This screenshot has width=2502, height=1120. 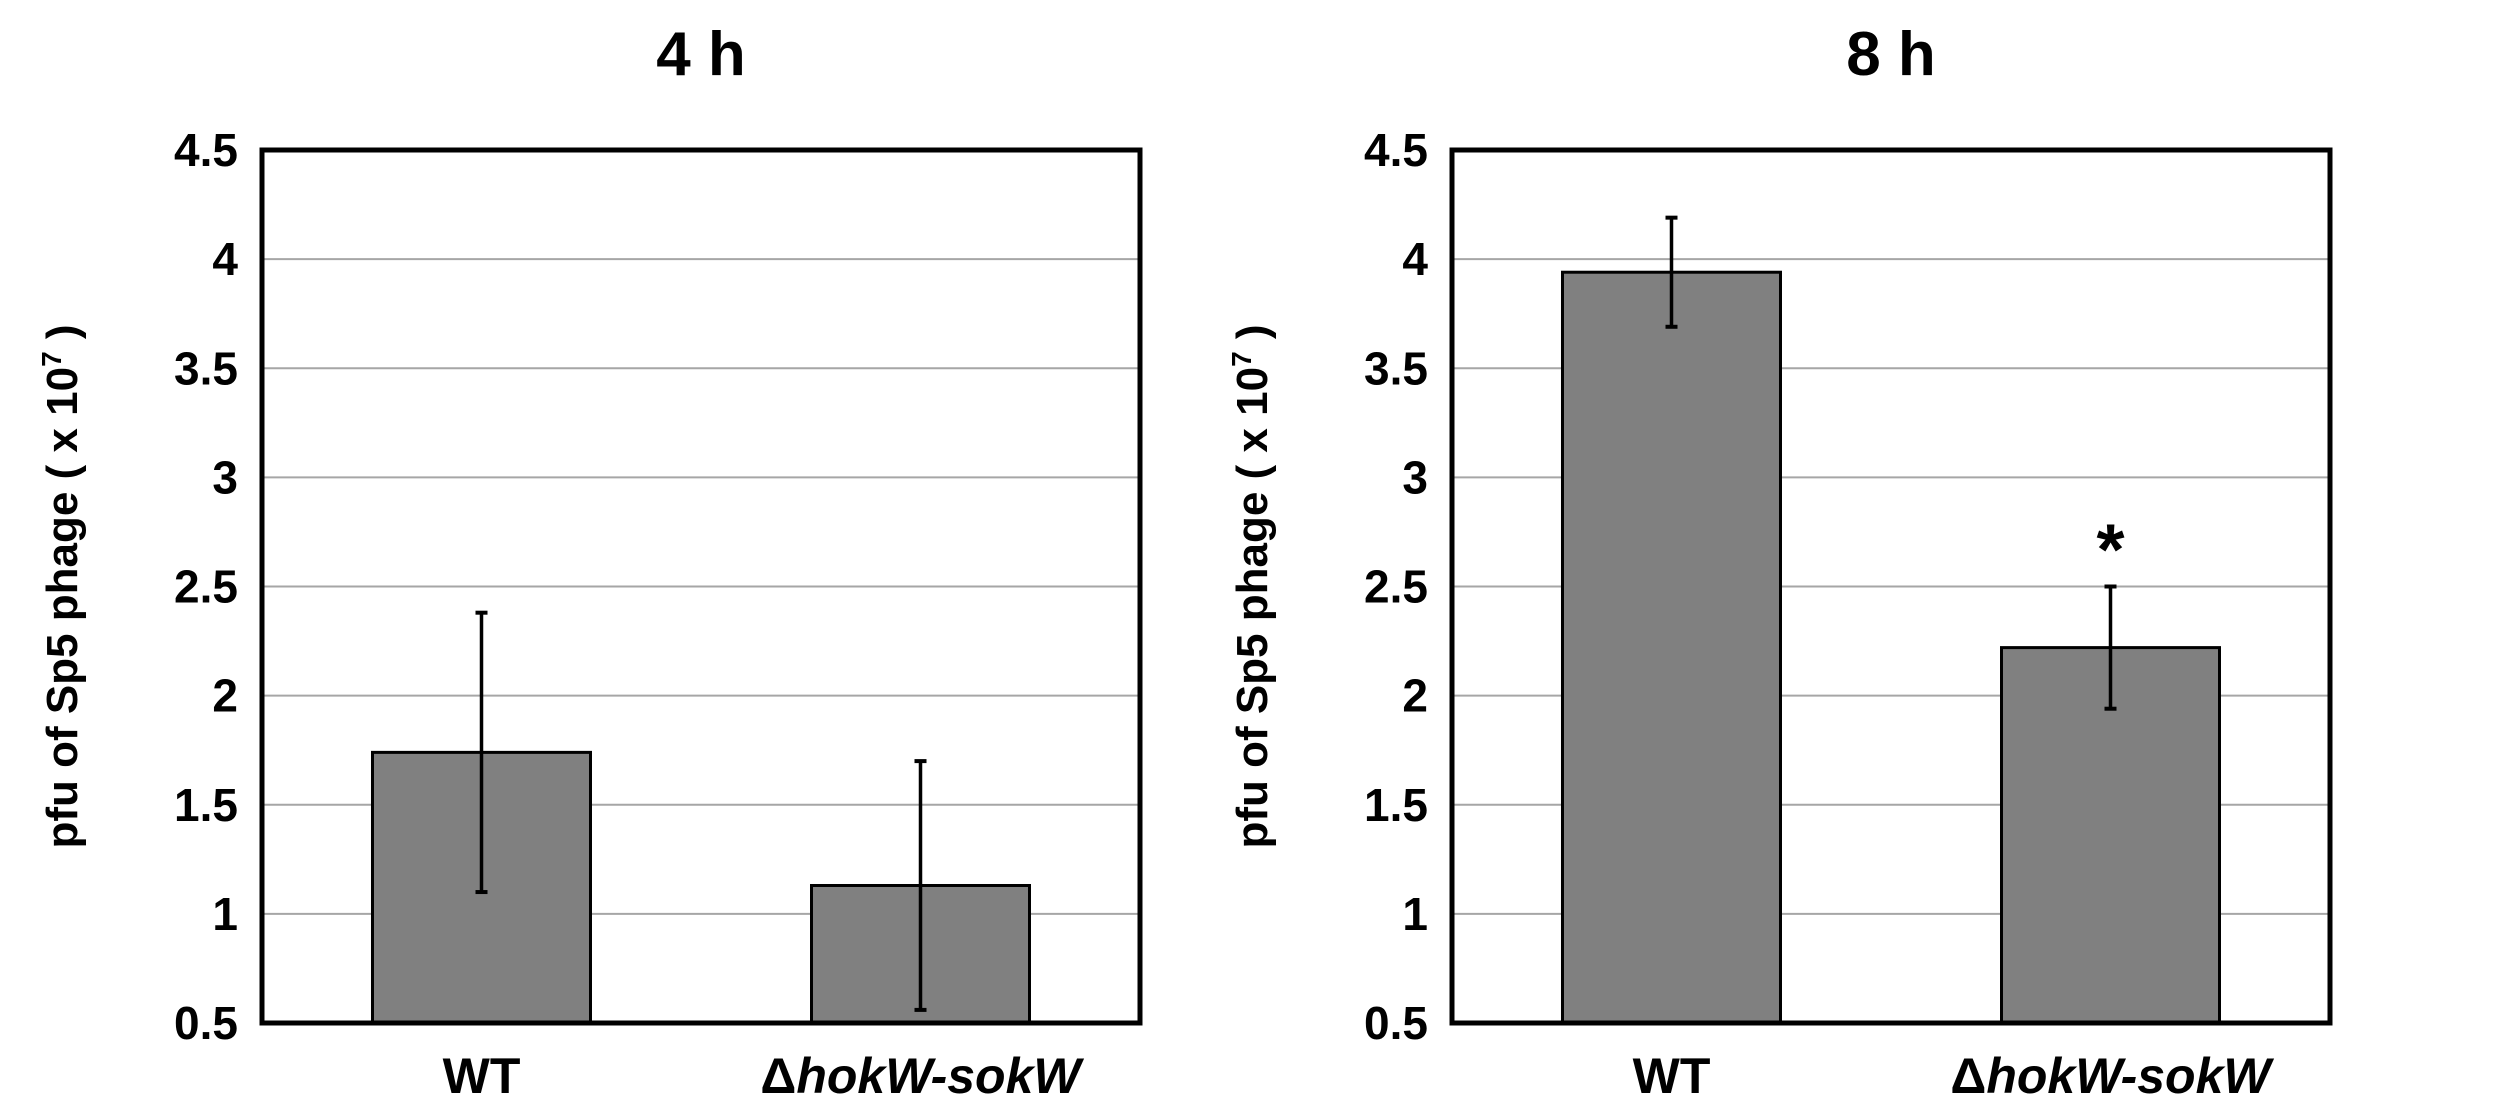 I want to click on significance-asterisk: *, so click(x=2110, y=551).